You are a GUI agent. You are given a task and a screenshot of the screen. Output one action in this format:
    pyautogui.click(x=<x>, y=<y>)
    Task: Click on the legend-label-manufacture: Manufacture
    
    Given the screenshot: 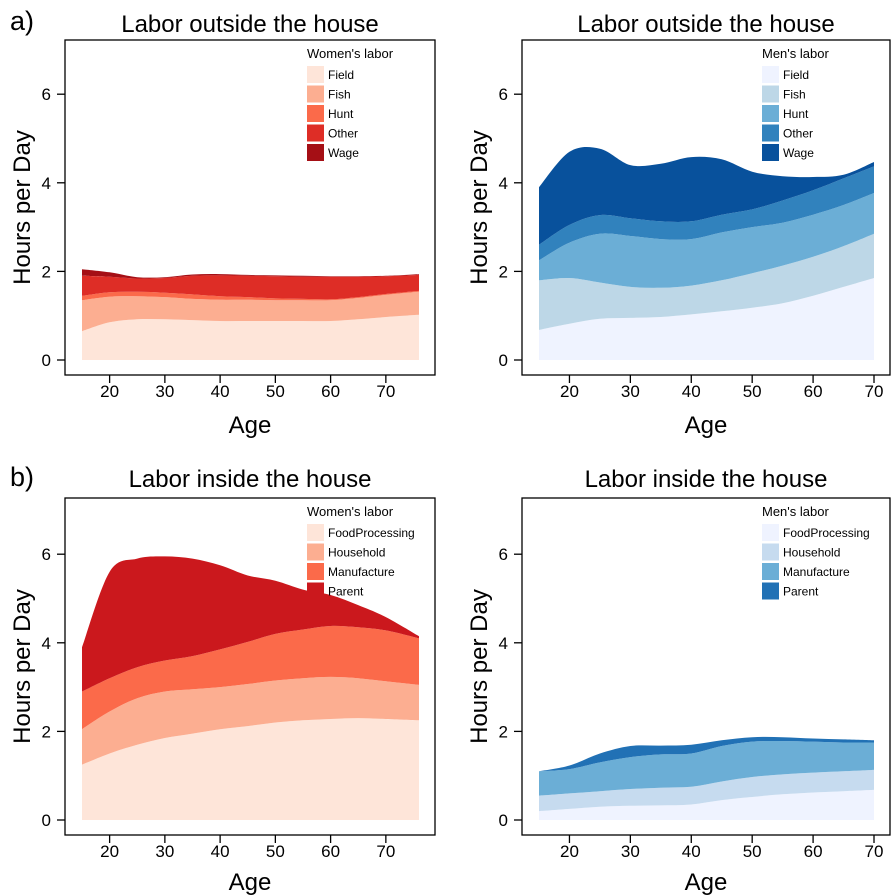 What is the action you would take?
    pyautogui.click(x=361, y=572)
    